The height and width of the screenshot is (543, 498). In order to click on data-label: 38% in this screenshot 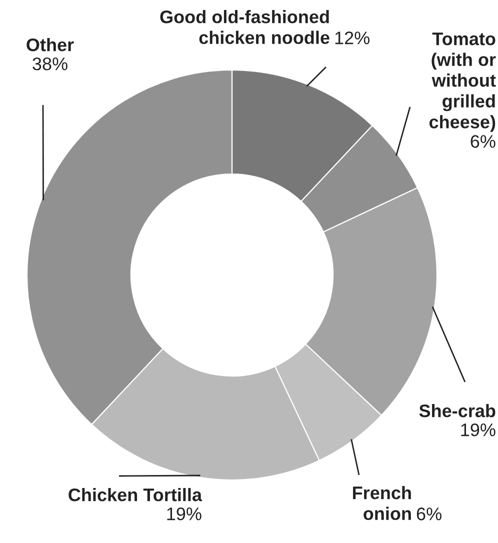, I will do `click(50, 63)`.